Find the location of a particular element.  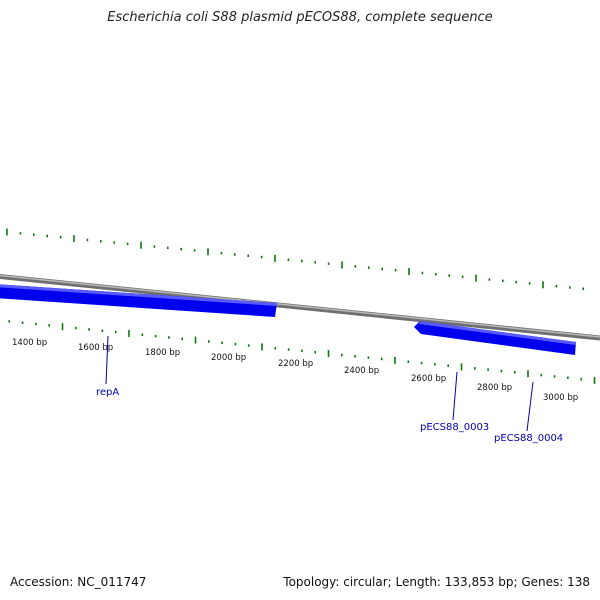

gene-label-pECS88_0003: pECS88_0003 is located at coordinates (454, 427).